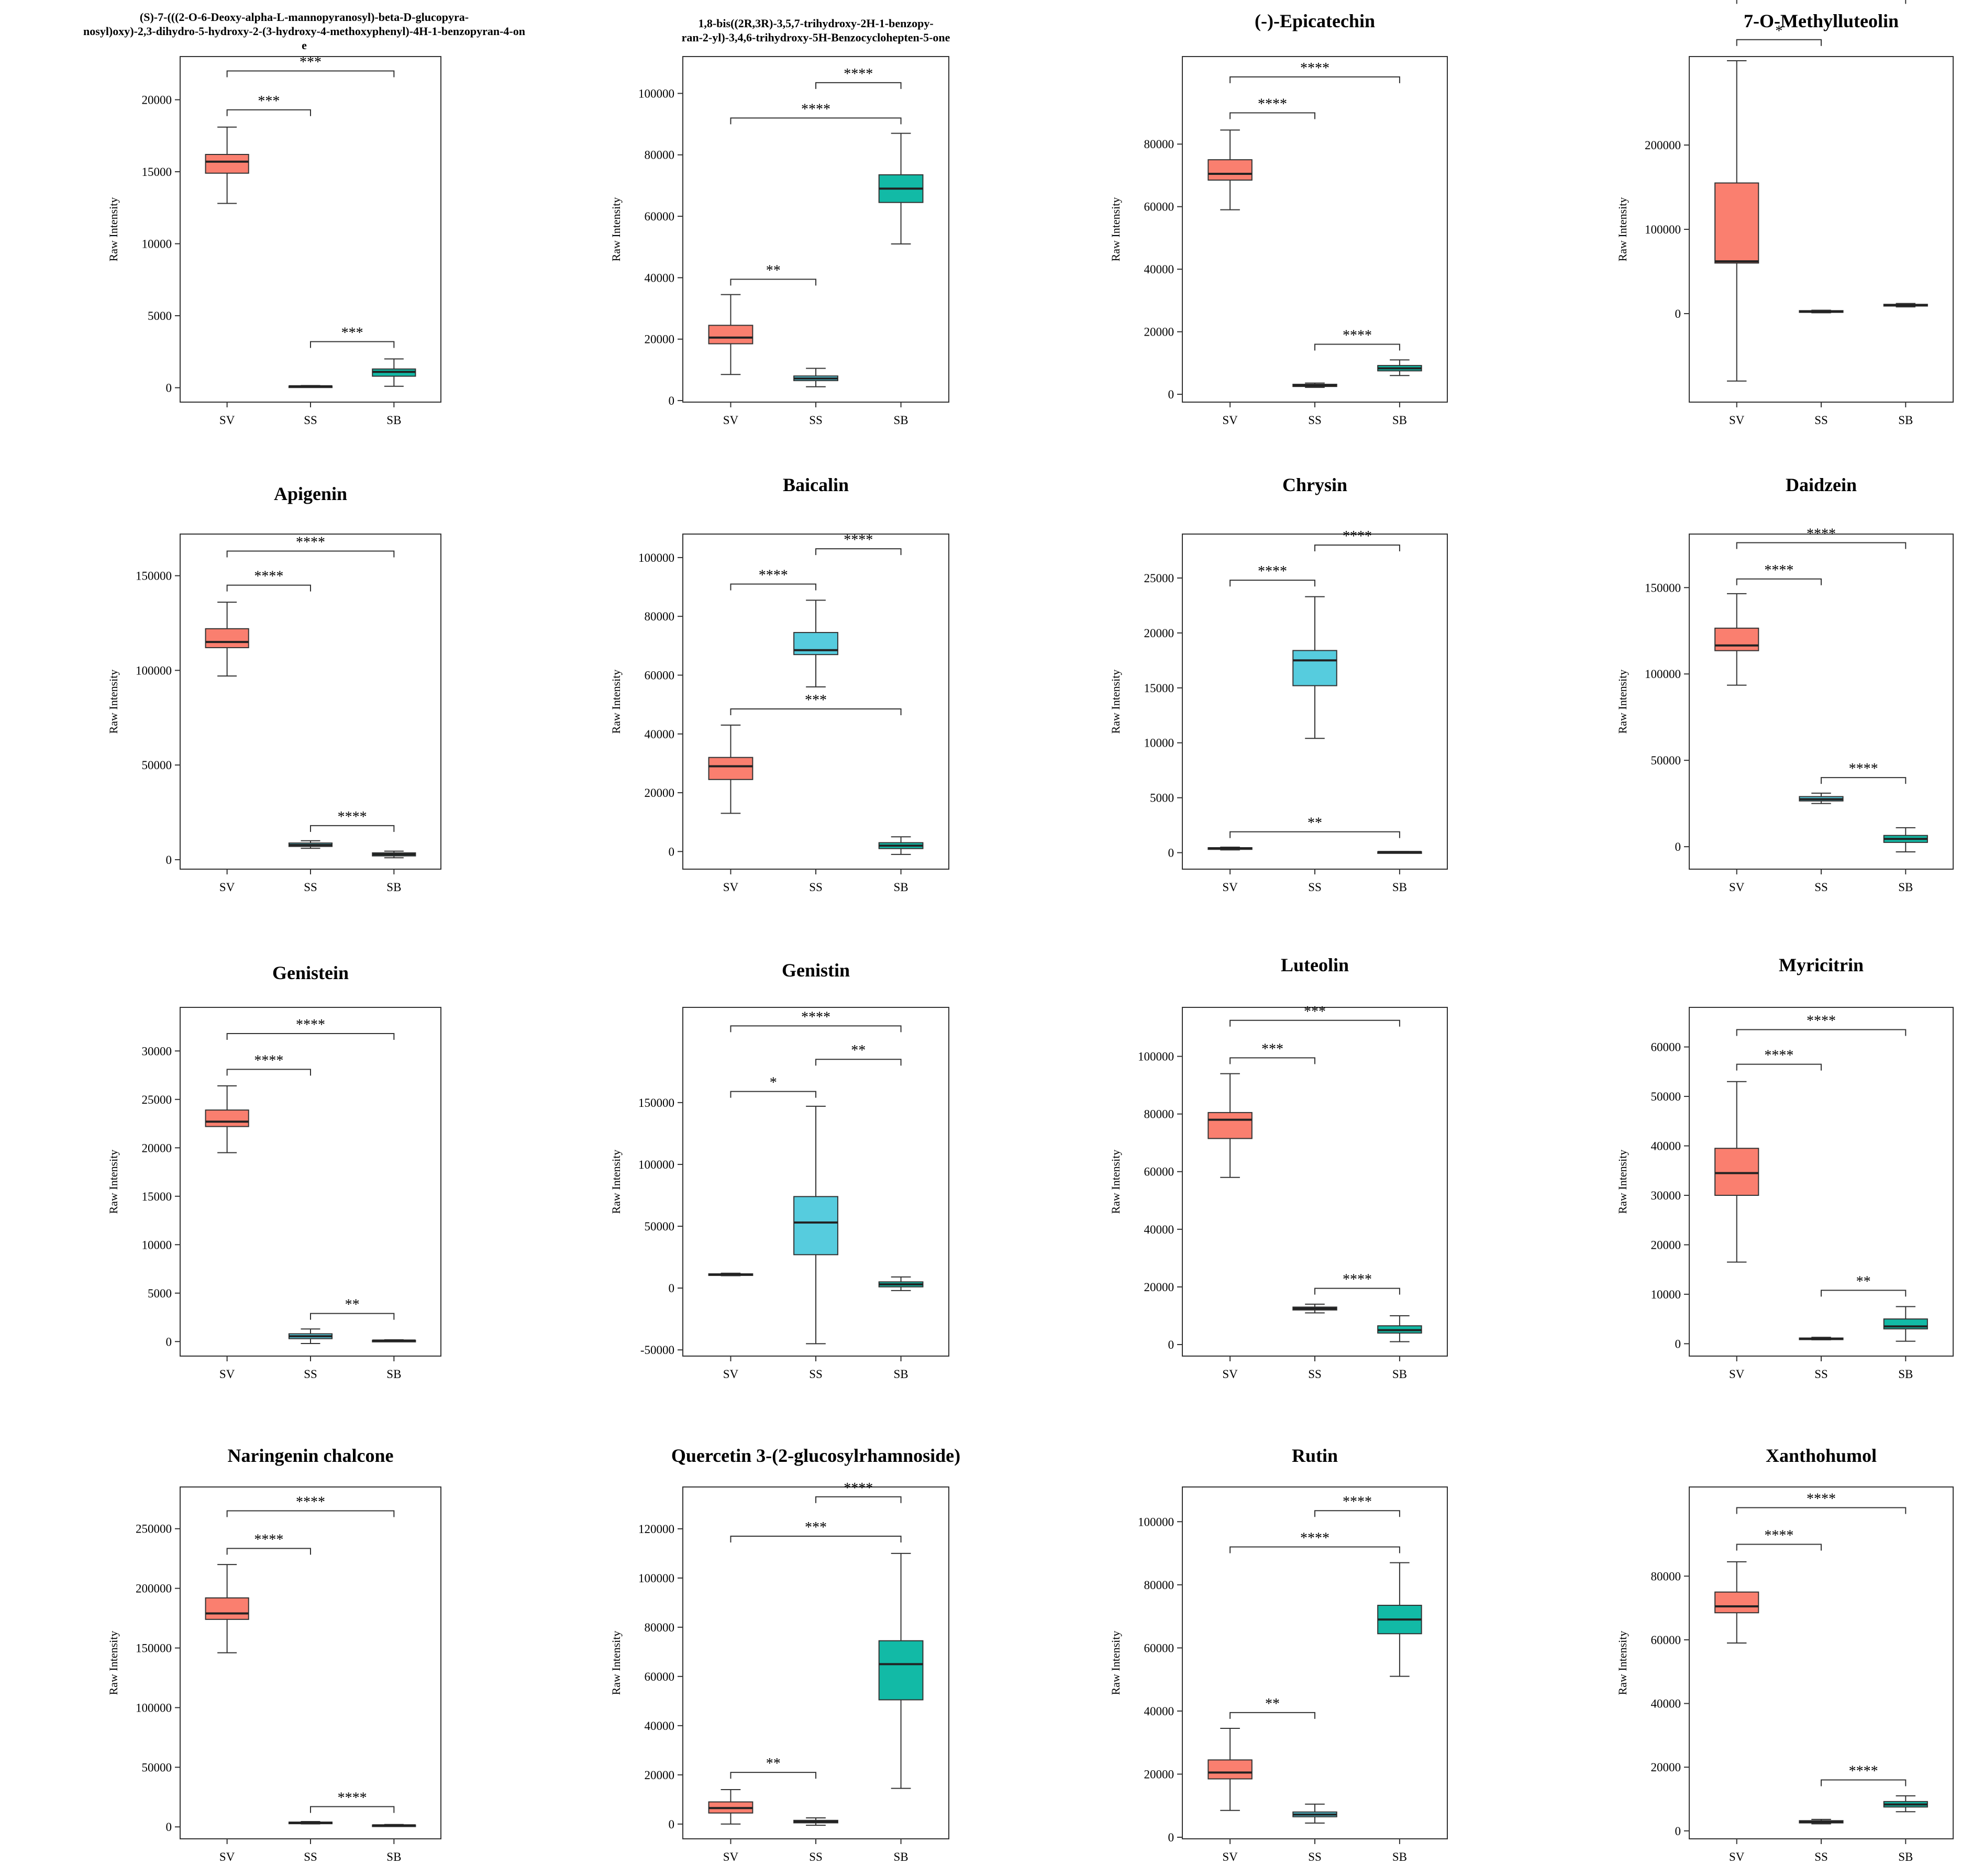 The image size is (1972, 1876). What do you see at coordinates (1821, 965) in the screenshot?
I see `chart-title: Myricitrin` at bounding box center [1821, 965].